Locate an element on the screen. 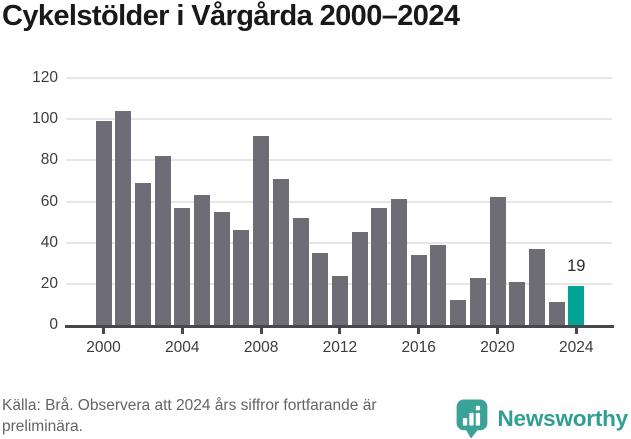 Image resolution: width=631 pixels, height=439 pixels. bar-2019 is located at coordinates (477, 301).